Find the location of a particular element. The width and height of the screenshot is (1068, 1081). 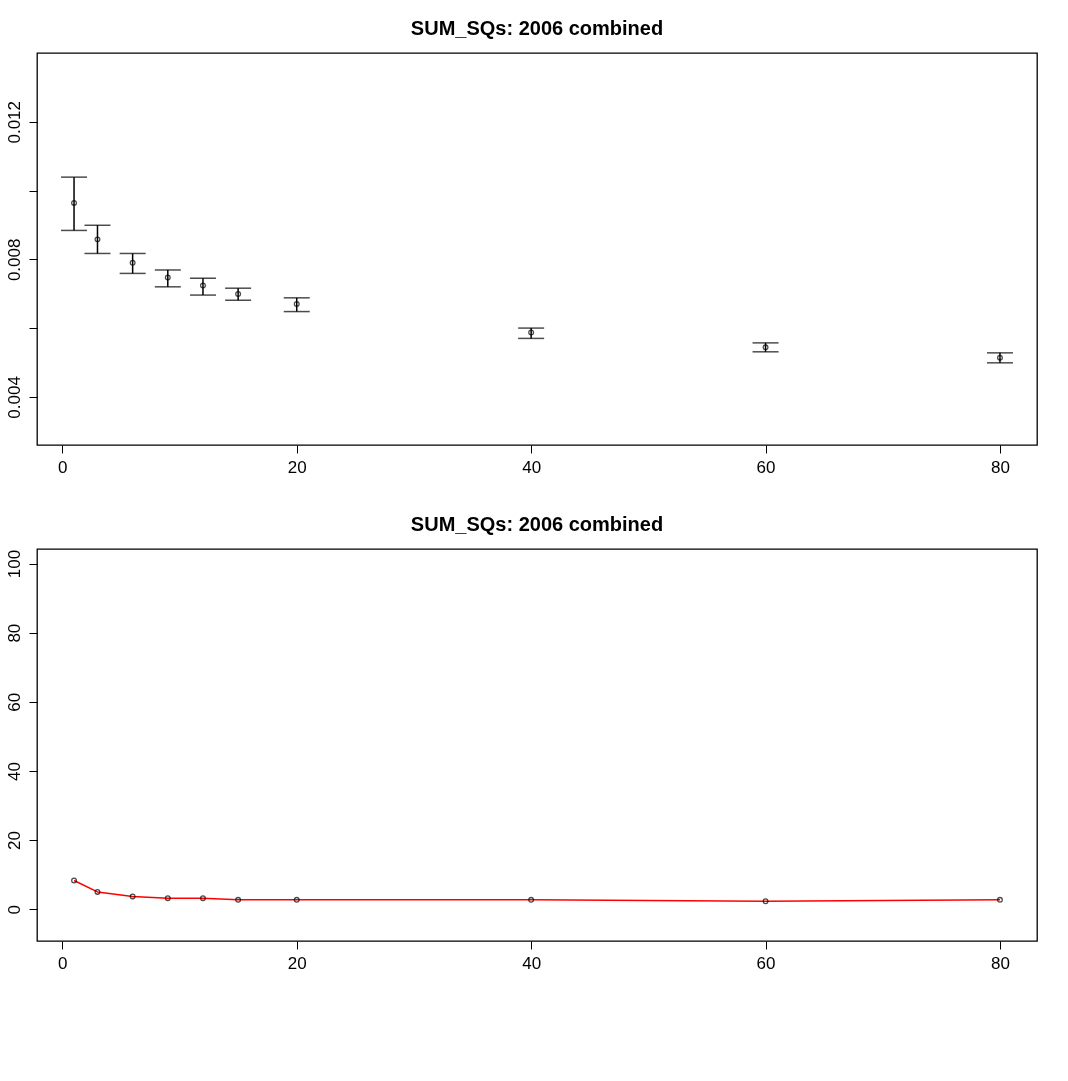

y-tick-label: 60 is located at coordinates (14, 702).